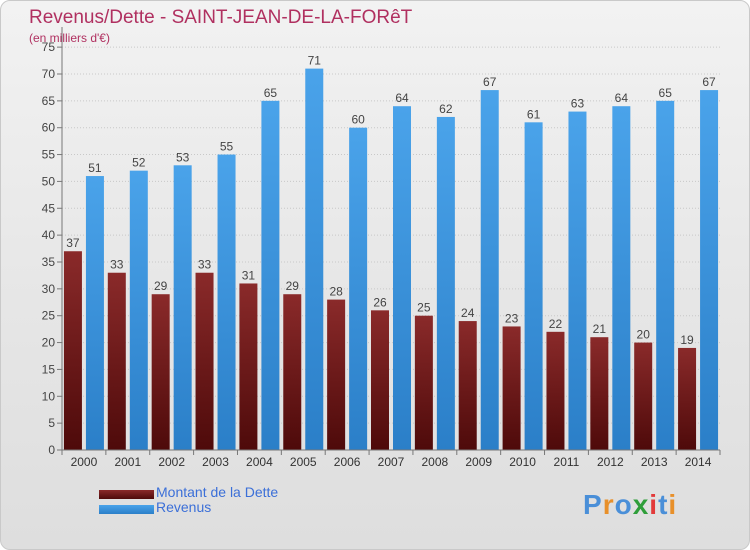 Image resolution: width=750 pixels, height=550 pixels. Describe the element at coordinates (315, 61) in the screenshot. I see `data-label-revenus: 71` at that location.